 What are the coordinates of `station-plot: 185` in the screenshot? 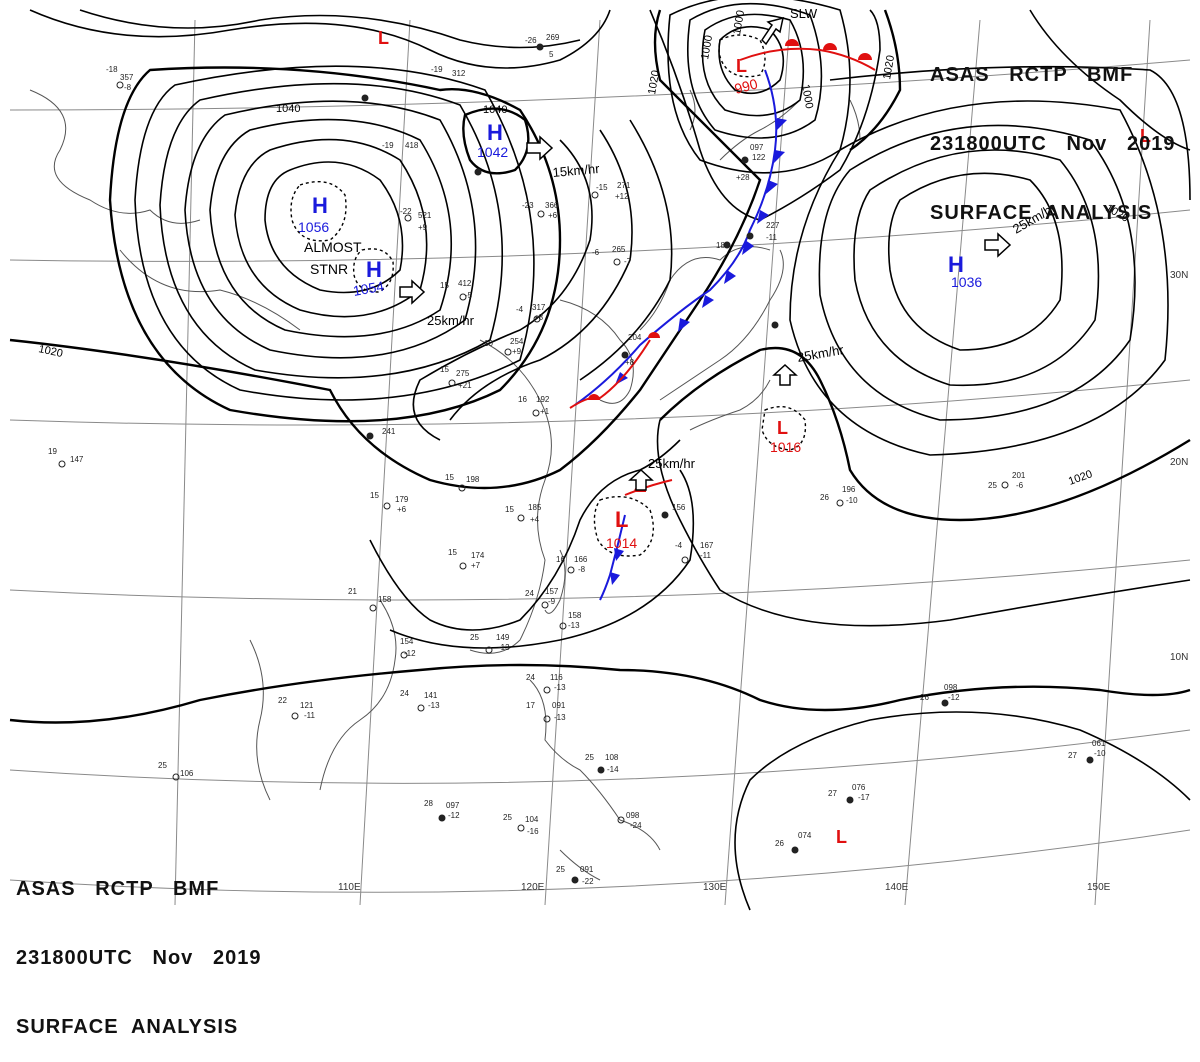 It's located at (723, 245).